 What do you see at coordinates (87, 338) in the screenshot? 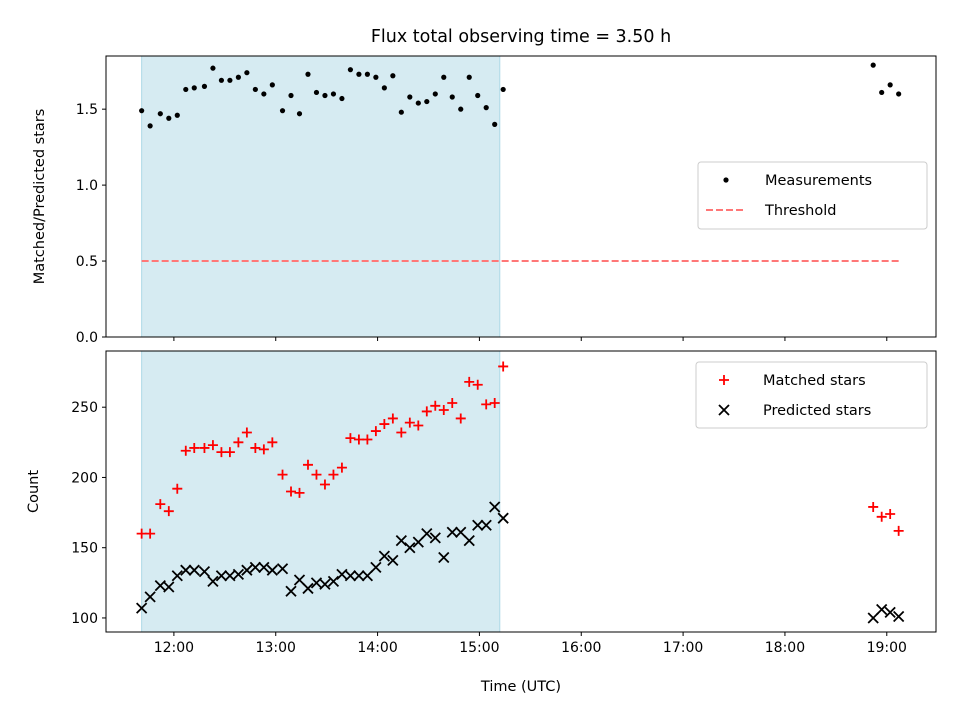
I see `top-y-tick-label: 0.0` at bounding box center [87, 338].